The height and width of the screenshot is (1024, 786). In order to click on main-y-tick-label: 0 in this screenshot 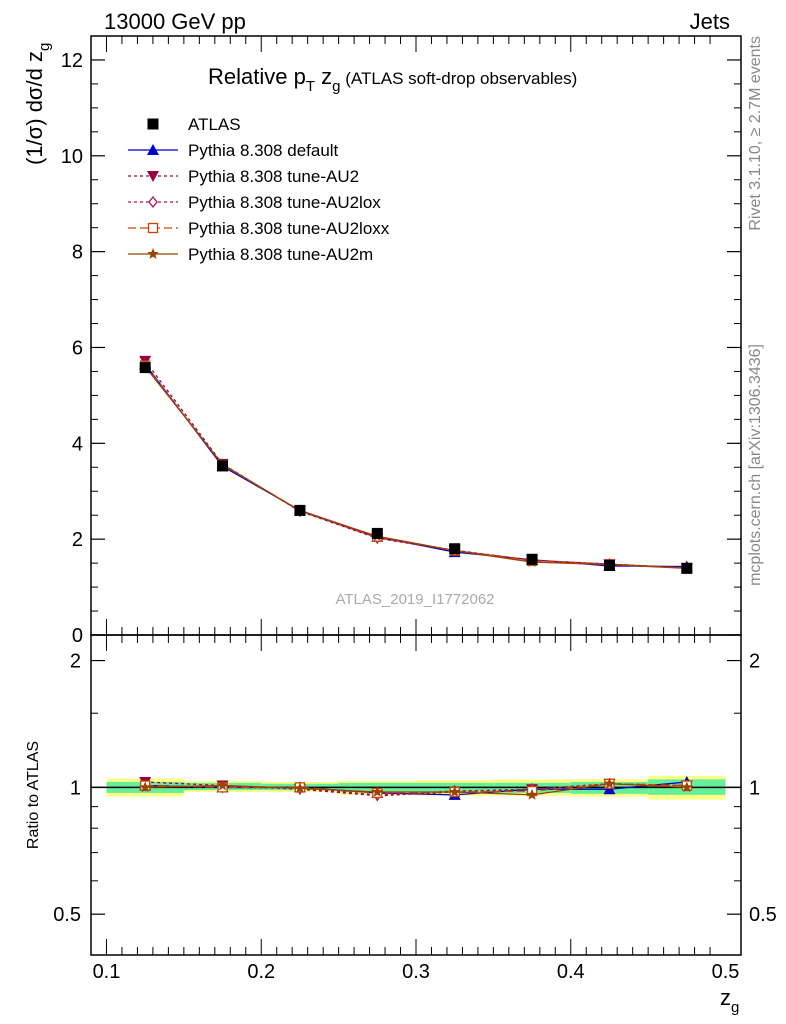, I will do `click(77, 636)`.